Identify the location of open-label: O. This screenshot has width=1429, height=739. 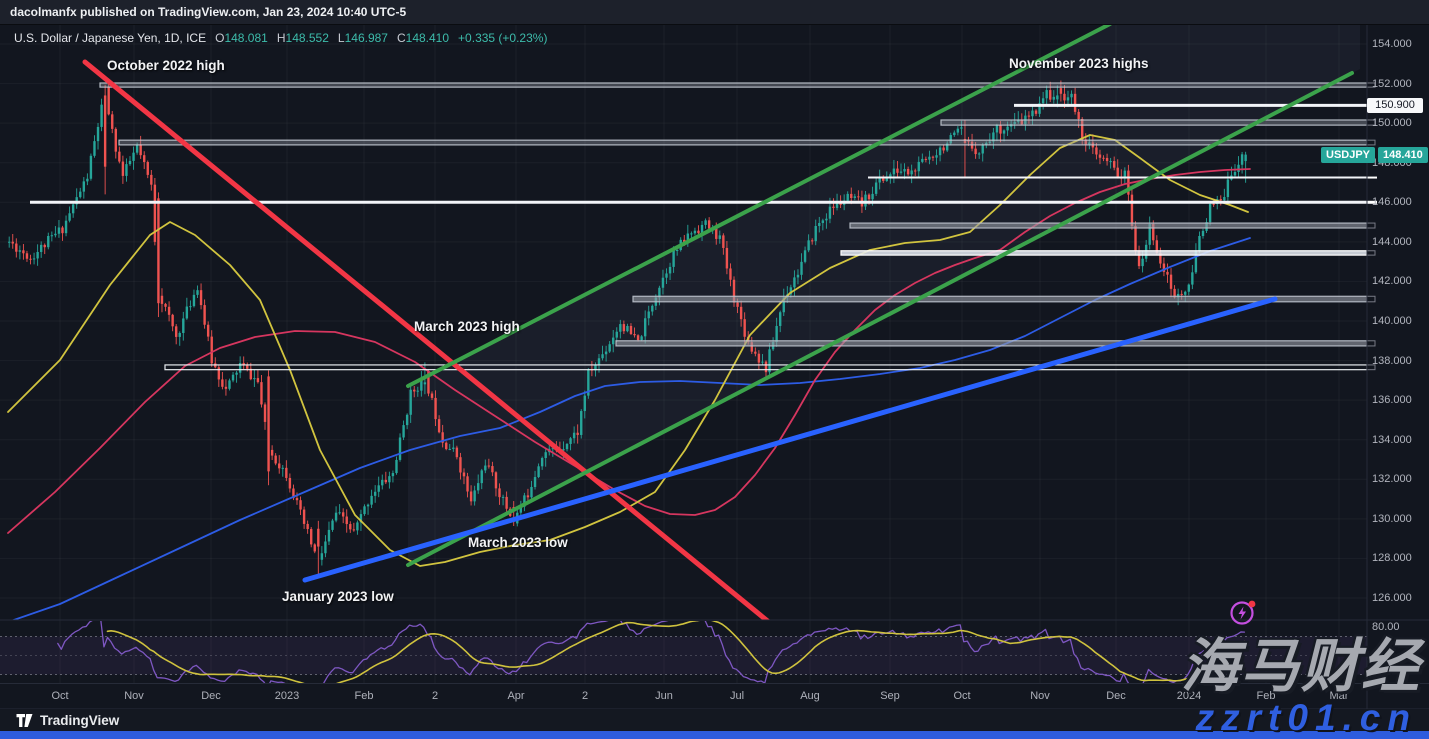
(220, 38).